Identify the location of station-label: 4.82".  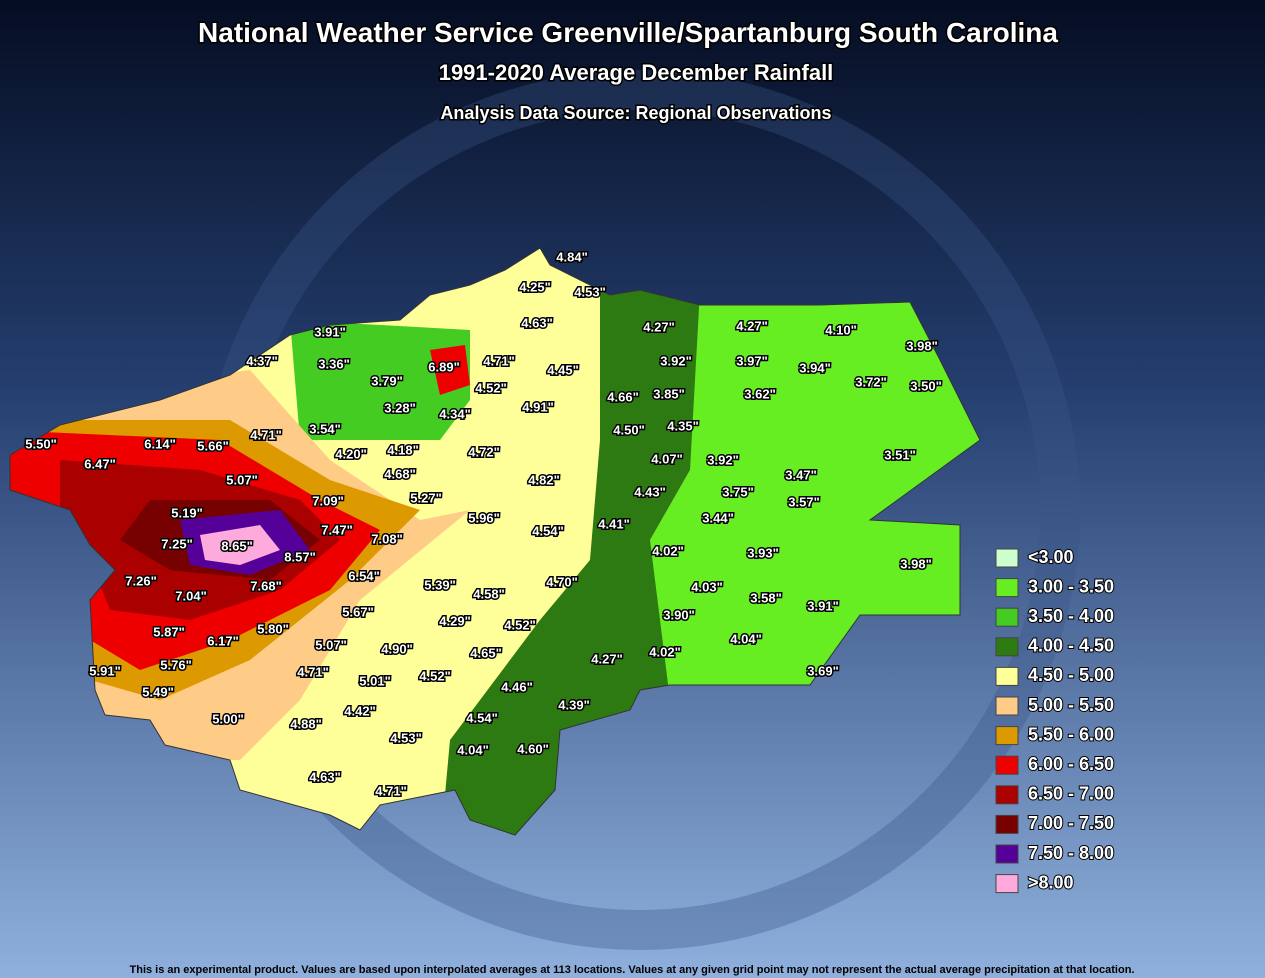
(543, 479).